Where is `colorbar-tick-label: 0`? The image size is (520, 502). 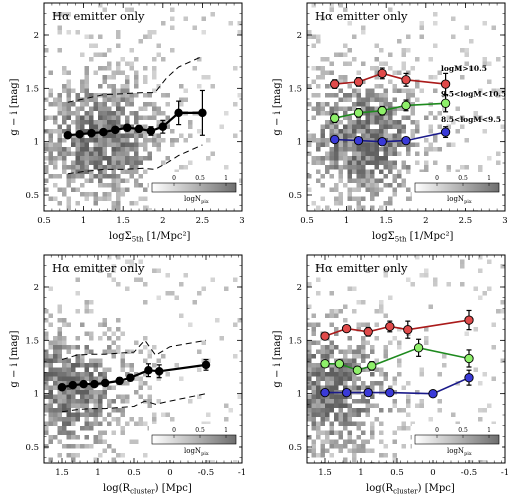 colorbar-tick-label: 0 is located at coordinates (174, 430).